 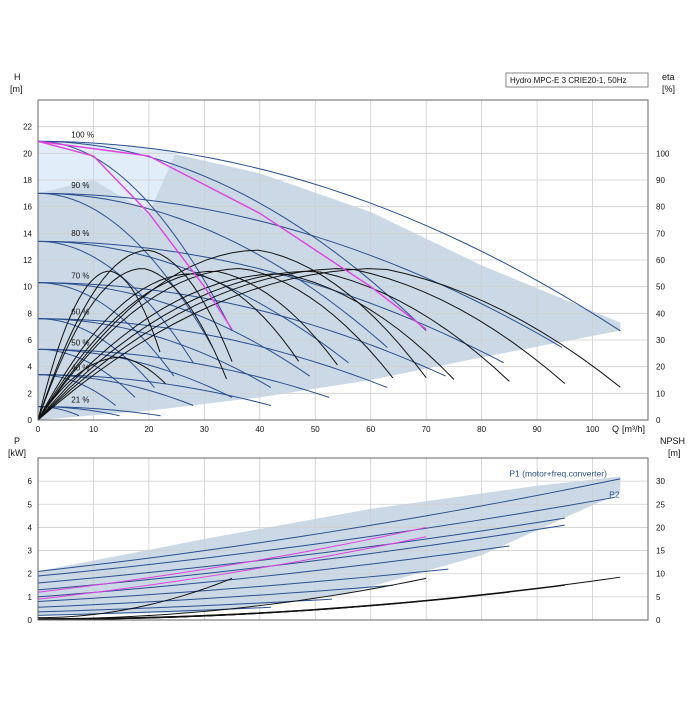 What do you see at coordinates (660, 313) in the screenshot?
I see `top-y2-tick-label: 40` at bounding box center [660, 313].